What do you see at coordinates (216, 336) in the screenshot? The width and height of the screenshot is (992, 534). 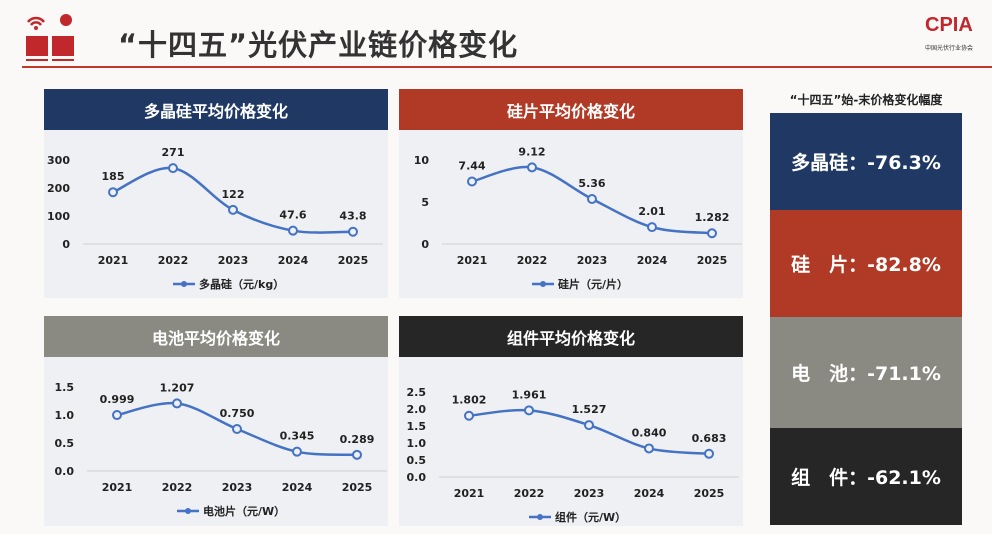 I see `panel-title: 电池平均价格变化` at bounding box center [216, 336].